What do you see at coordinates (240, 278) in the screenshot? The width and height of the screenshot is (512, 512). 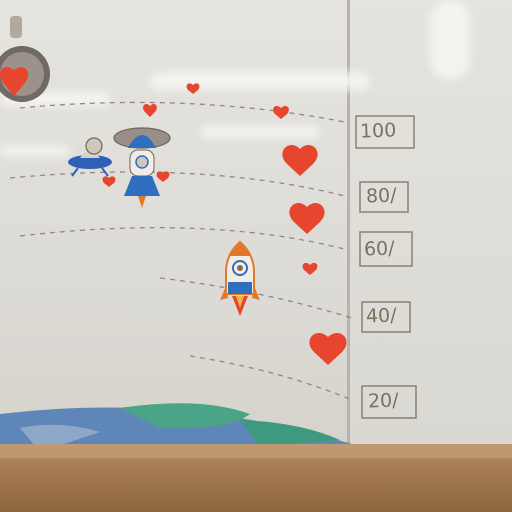 I see `rocket-image` at bounding box center [240, 278].